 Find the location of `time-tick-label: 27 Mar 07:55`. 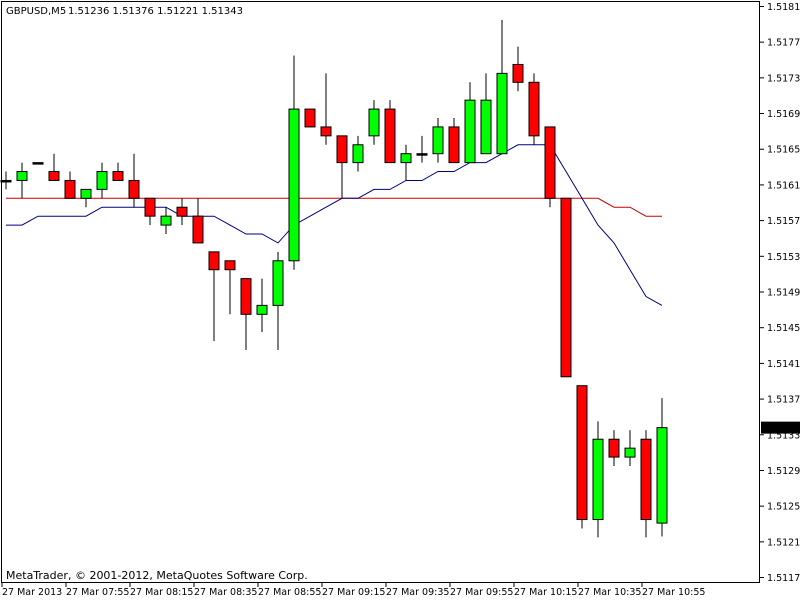

time-tick-label: 27 Mar 07:55 is located at coordinates (97, 592).